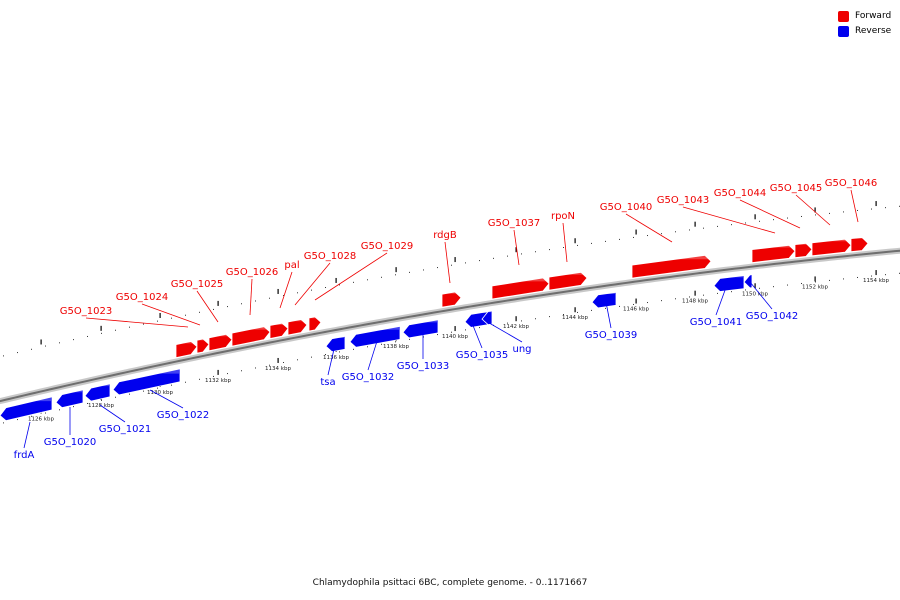 This screenshot has width=900, height=600. Describe the element at coordinates (336, 358) in the screenshot. I see `tick-label: 1136 kbp` at that location.